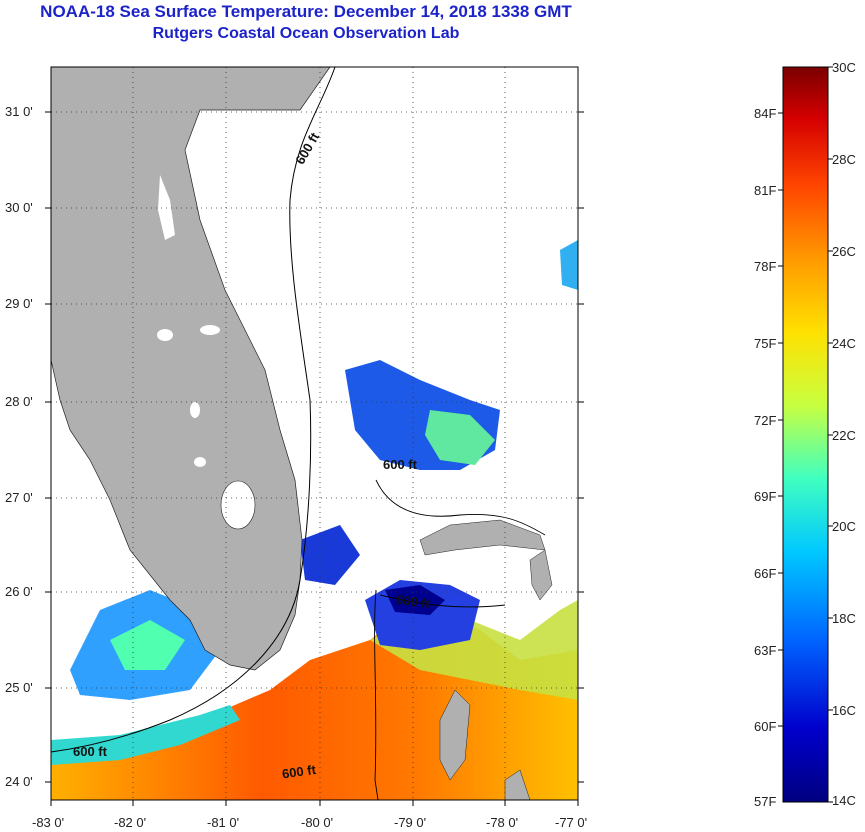 The width and height of the screenshot is (865, 832). I want to click on cb-label-16c: 16C, so click(844, 710).